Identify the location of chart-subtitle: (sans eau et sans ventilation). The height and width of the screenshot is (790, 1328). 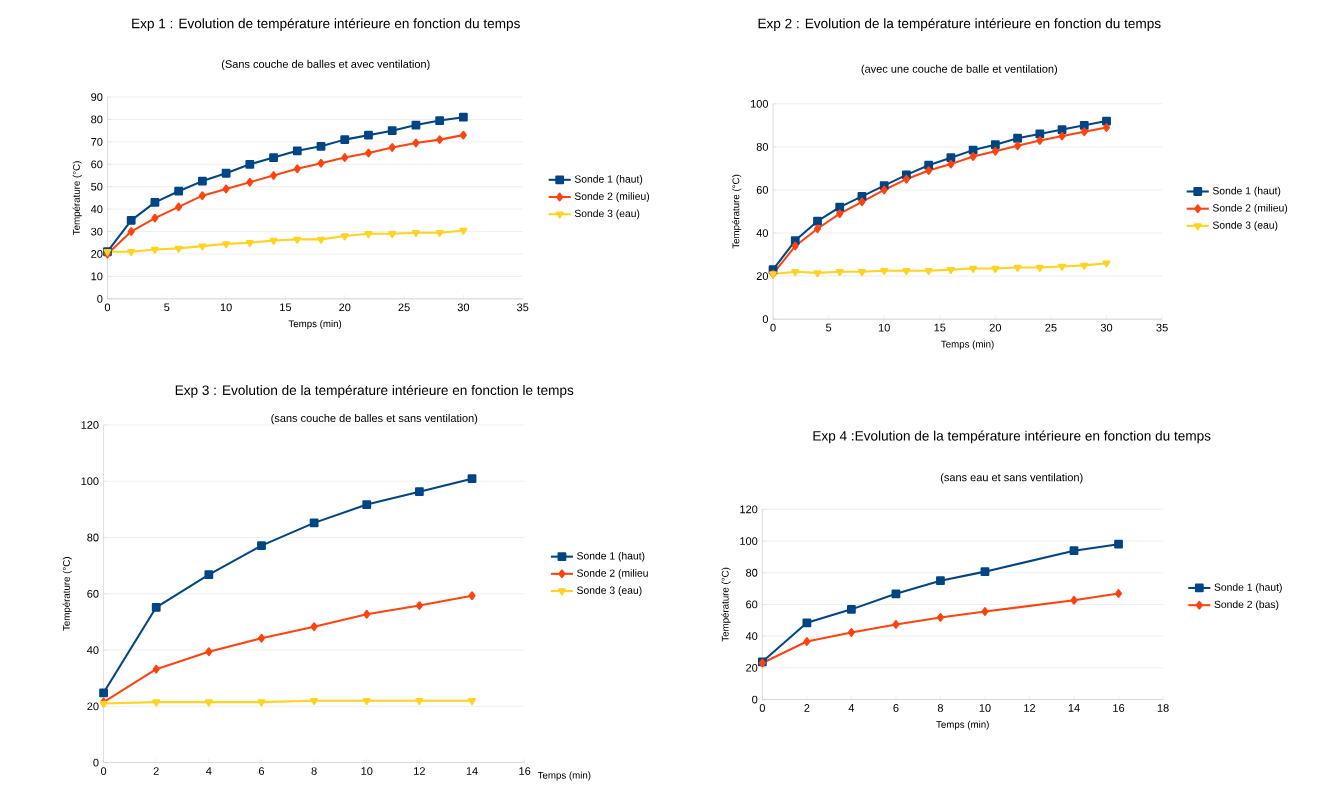
(1011, 478).